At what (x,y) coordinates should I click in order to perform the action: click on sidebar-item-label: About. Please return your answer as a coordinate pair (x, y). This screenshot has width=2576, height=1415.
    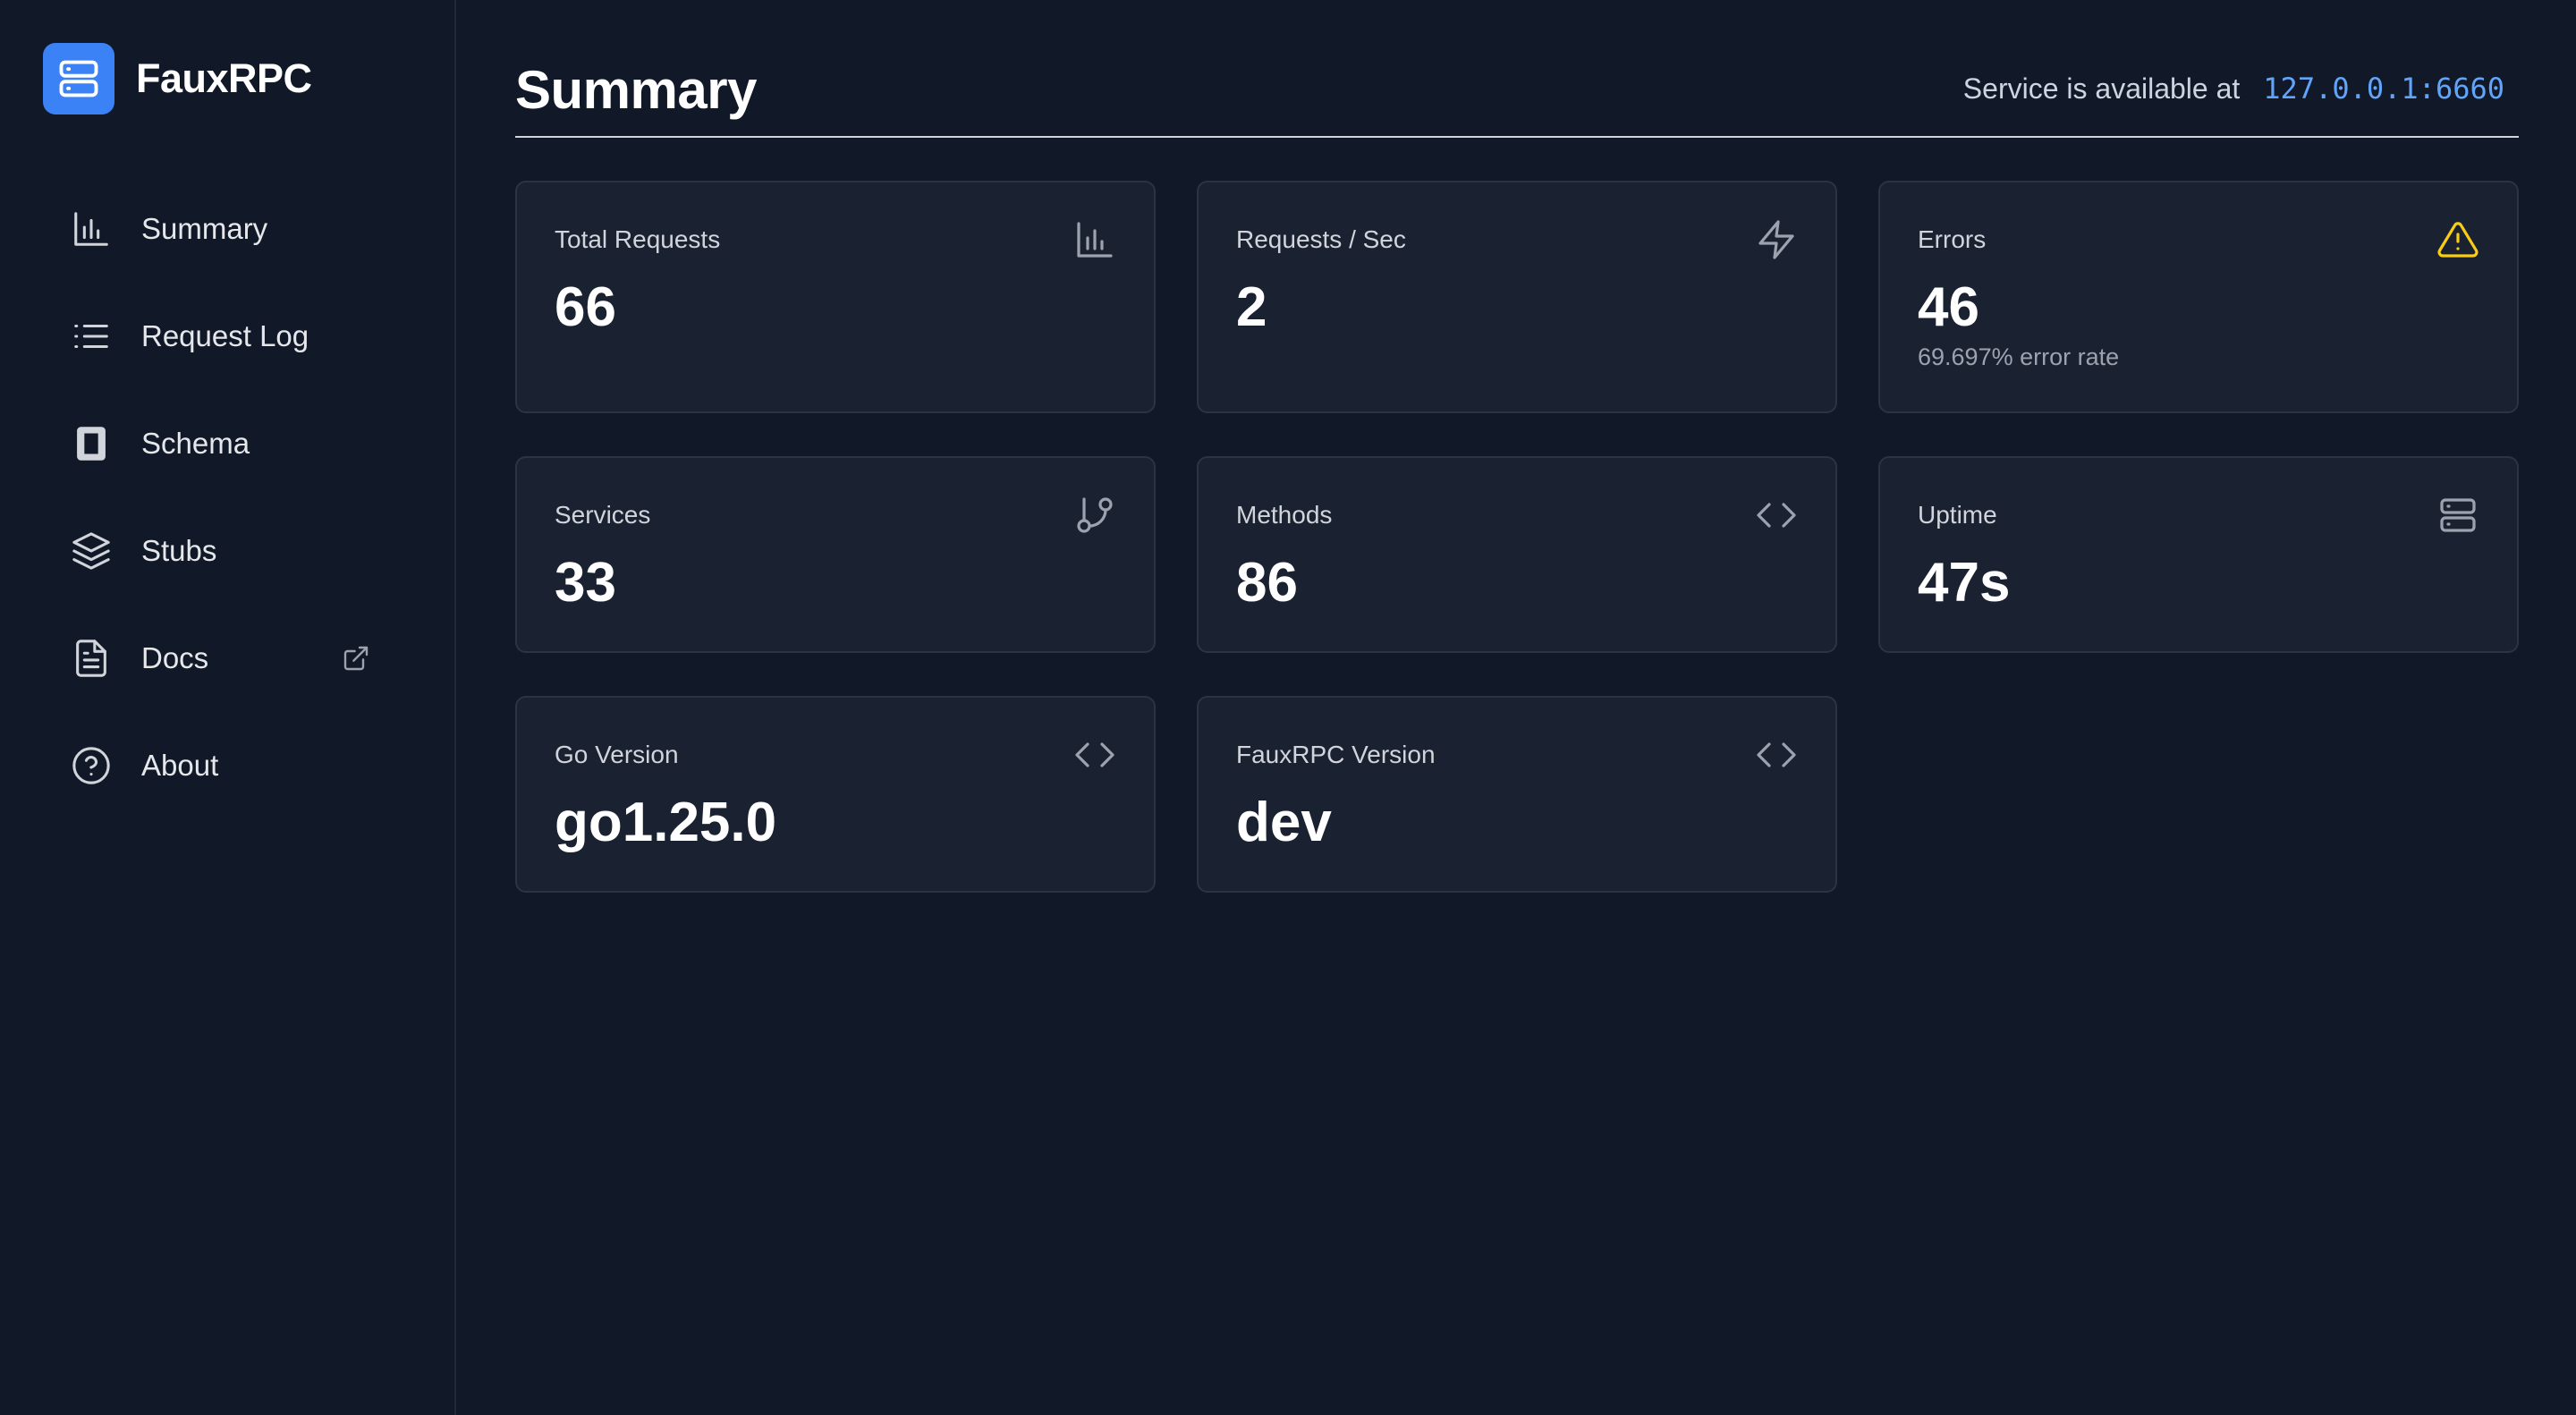
    Looking at the image, I should click on (180, 765).